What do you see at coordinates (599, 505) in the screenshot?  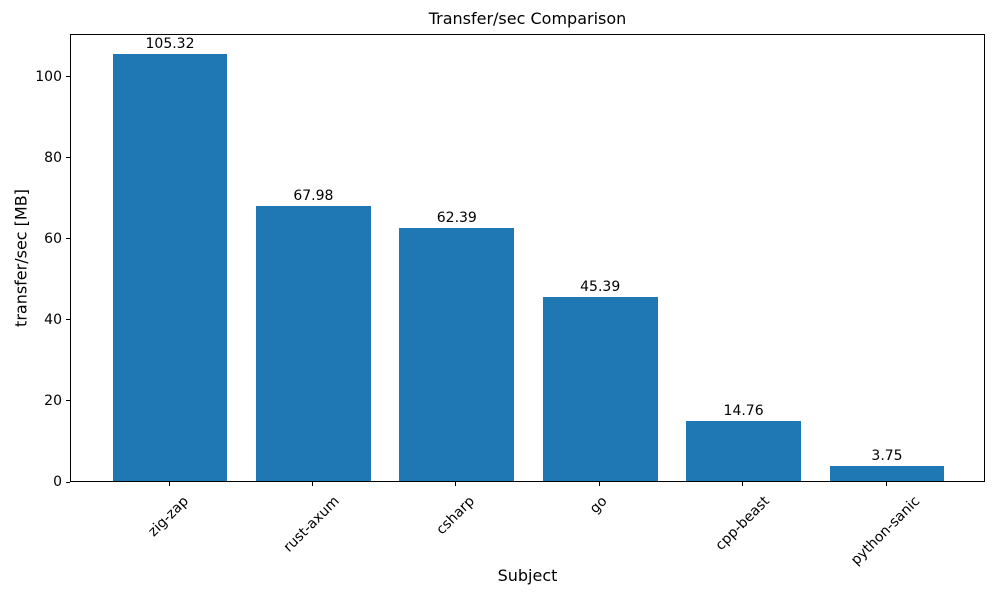 I see `x-tick-label: go` at bounding box center [599, 505].